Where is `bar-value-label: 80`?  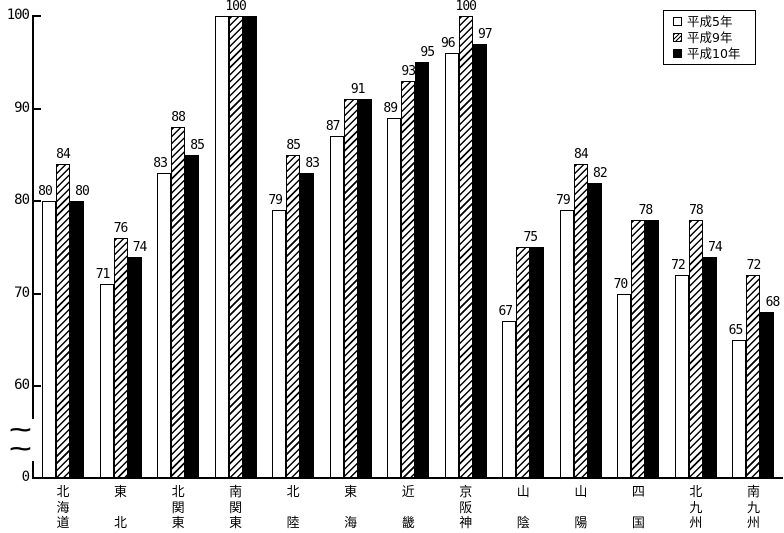 bar-value-label: 80 is located at coordinates (45, 191).